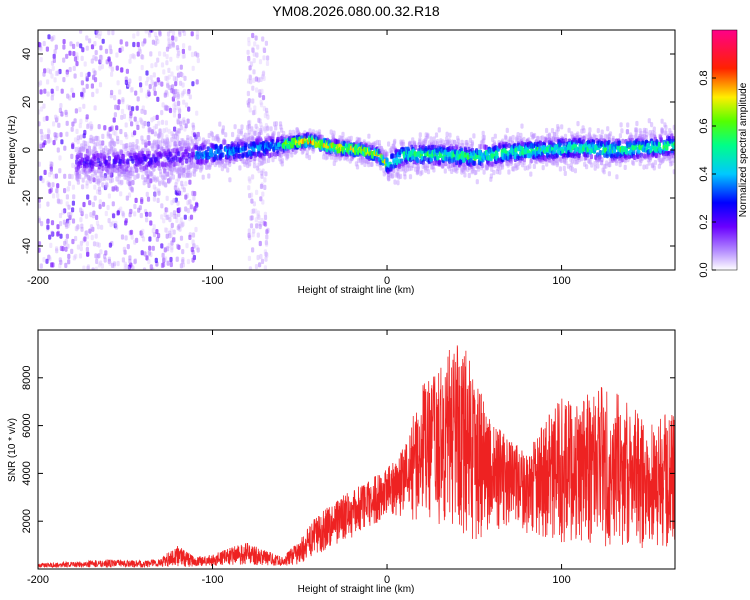  Describe the element at coordinates (704, 221) in the screenshot. I see `colorbar-tick-label: 0.2` at that location.